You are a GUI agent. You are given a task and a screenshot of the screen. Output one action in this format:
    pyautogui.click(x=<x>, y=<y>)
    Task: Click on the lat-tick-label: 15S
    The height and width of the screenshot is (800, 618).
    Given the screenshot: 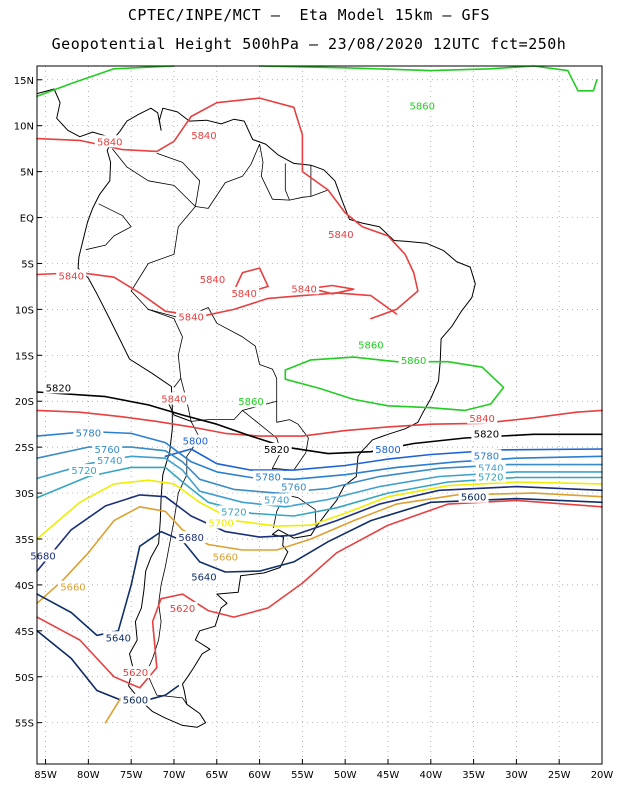 What is the action you would take?
    pyautogui.click(x=24, y=356)
    